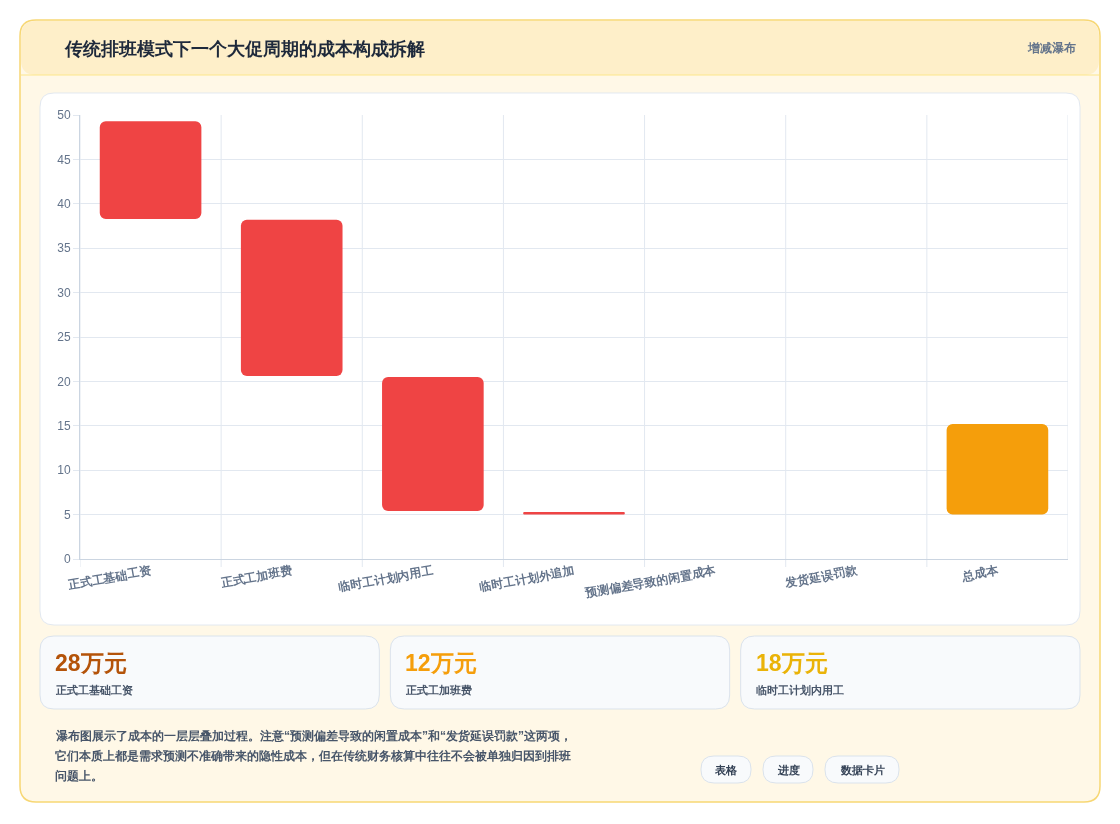 This screenshot has width=1120, height=824. What do you see at coordinates (64, 337) in the screenshot?
I see `y-tick-label: 25` at bounding box center [64, 337].